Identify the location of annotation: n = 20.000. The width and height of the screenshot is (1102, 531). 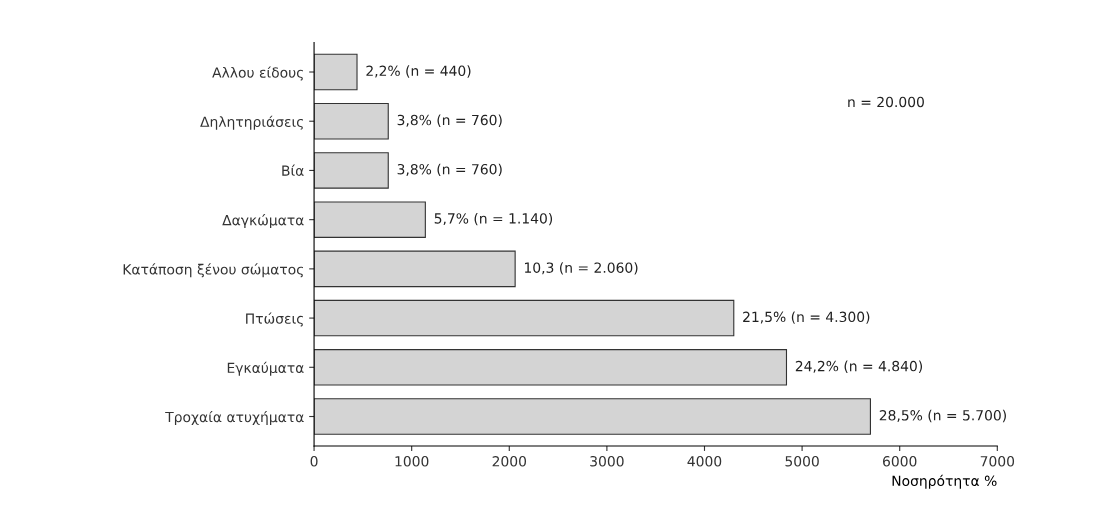
(886, 102).